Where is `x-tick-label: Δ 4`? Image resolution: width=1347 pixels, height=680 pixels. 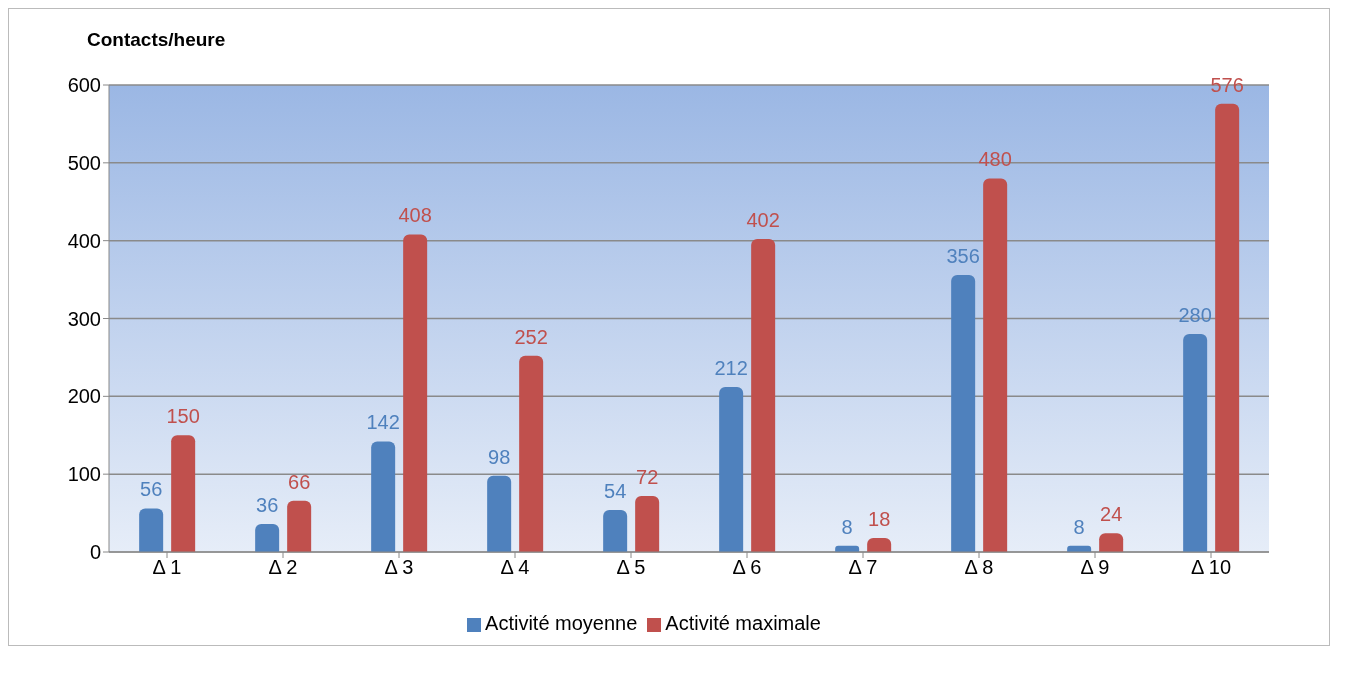 x-tick-label: Δ 4 is located at coordinates (515, 567).